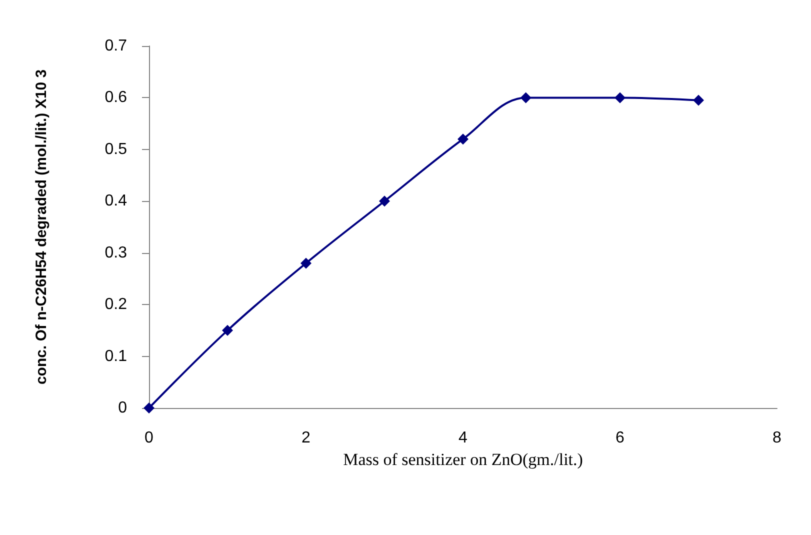 The height and width of the screenshot is (535, 811). Describe the element at coordinates (41, 227) in the screenshot. I see `y-axis-title: conc. Of n-C26H54 degraded (mol./lit.) X10 3` at that location.